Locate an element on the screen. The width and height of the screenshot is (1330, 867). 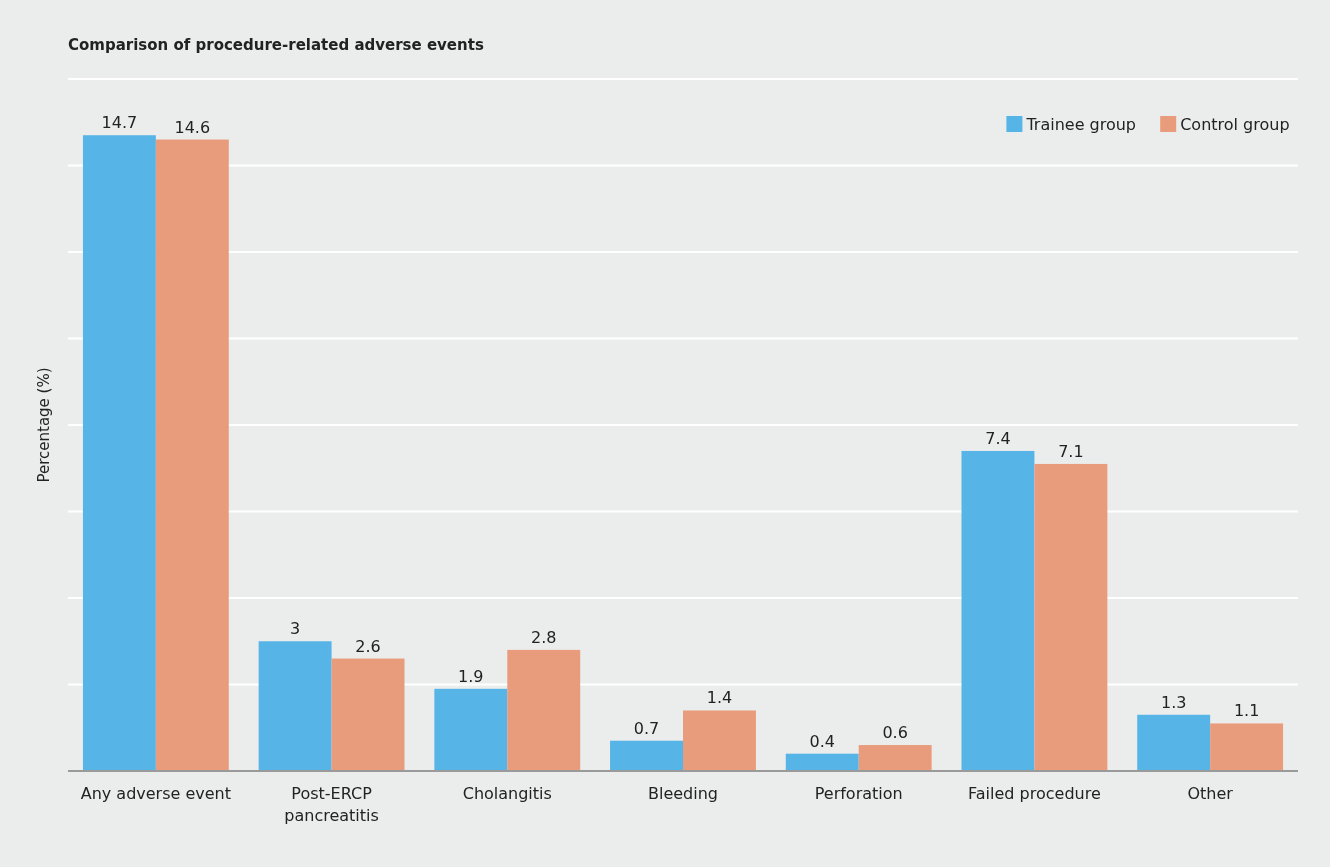
data-label: 7.4 is located at coordinates (998, 438).